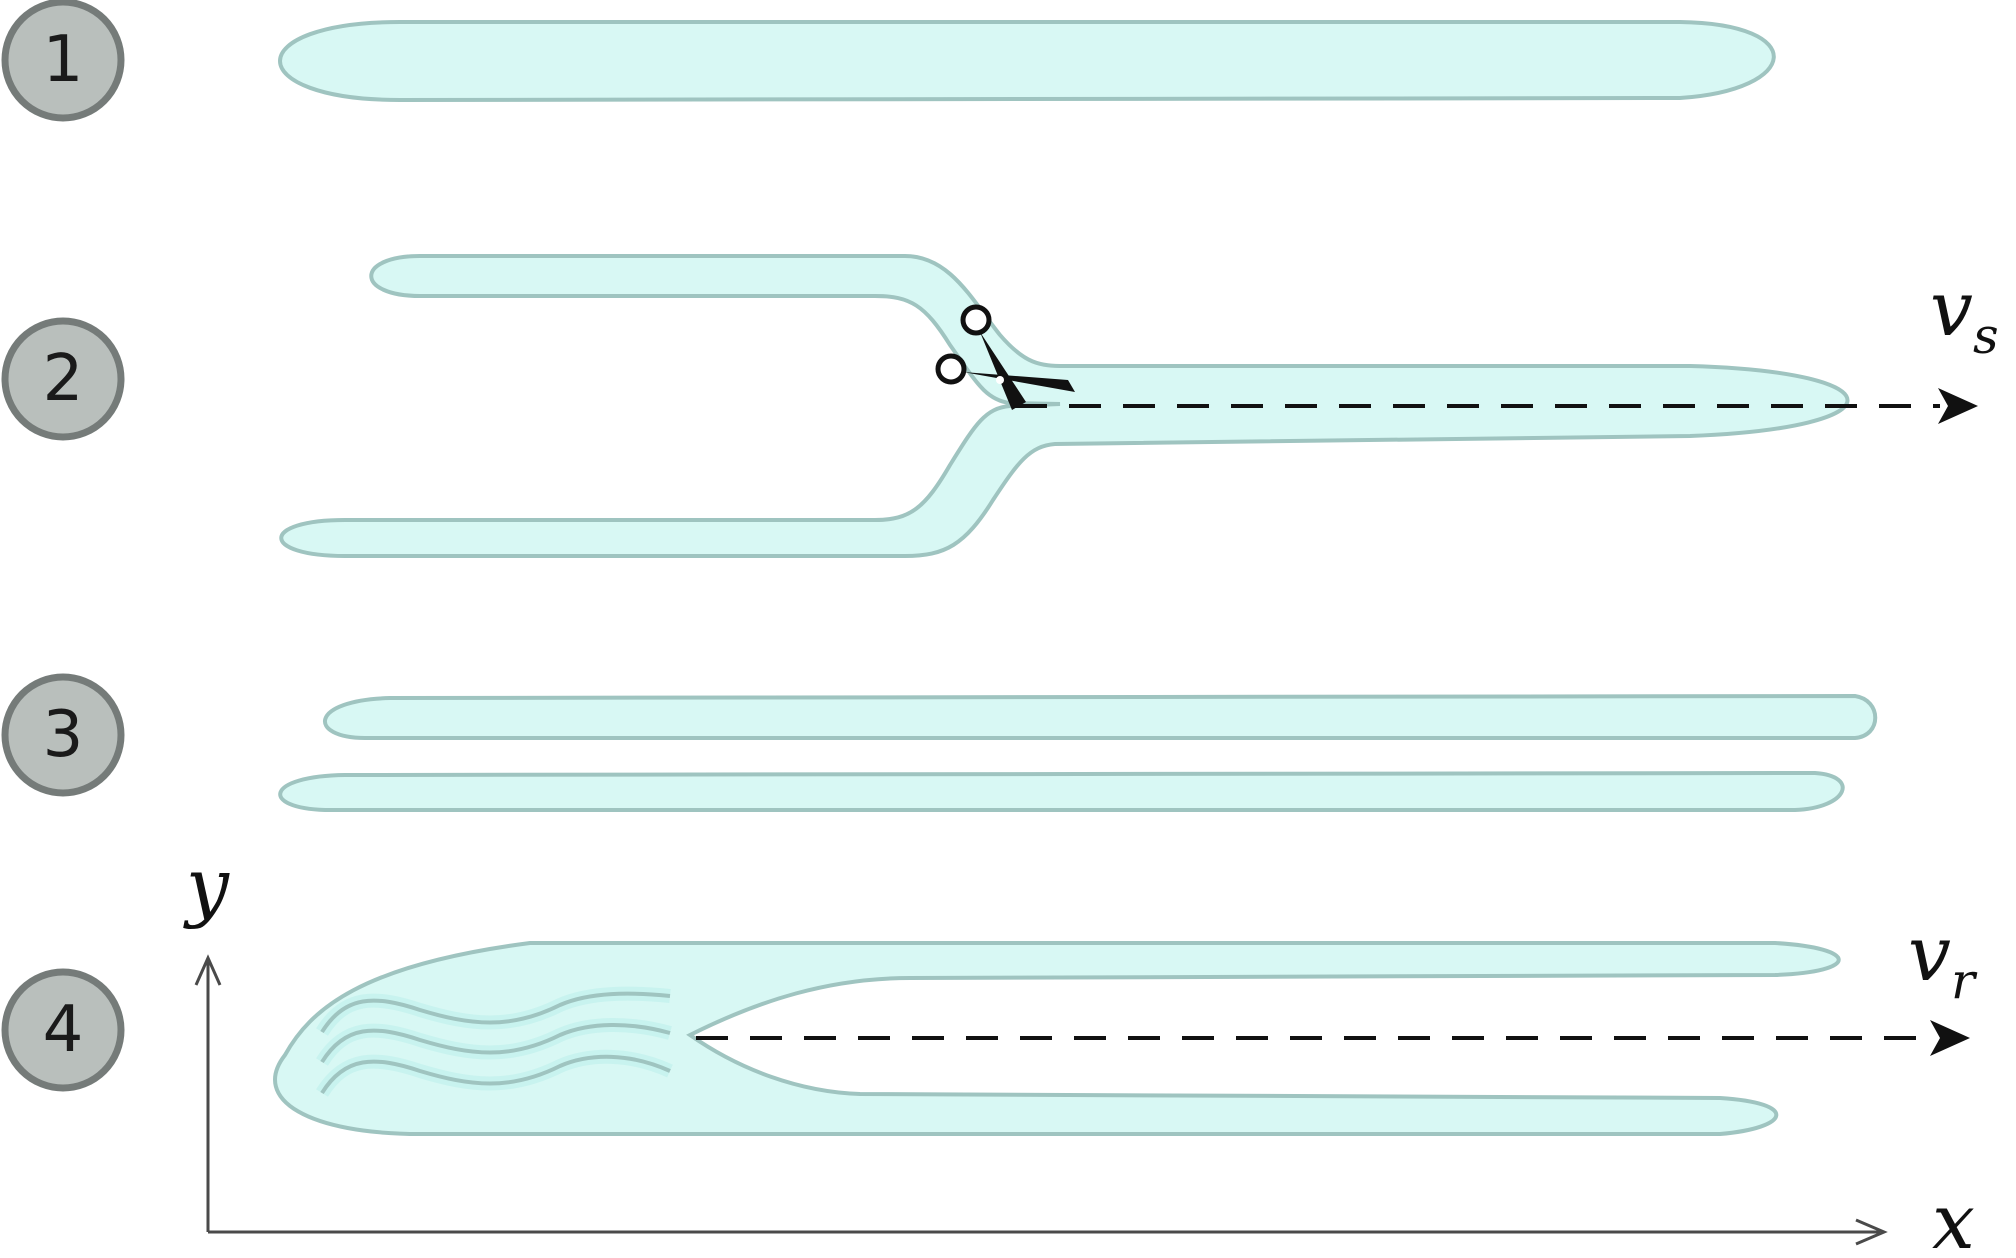 Image resolution: width=2016 pixels, height=1258 pixels. I want to click on strip-intact, so click(1027, 61).